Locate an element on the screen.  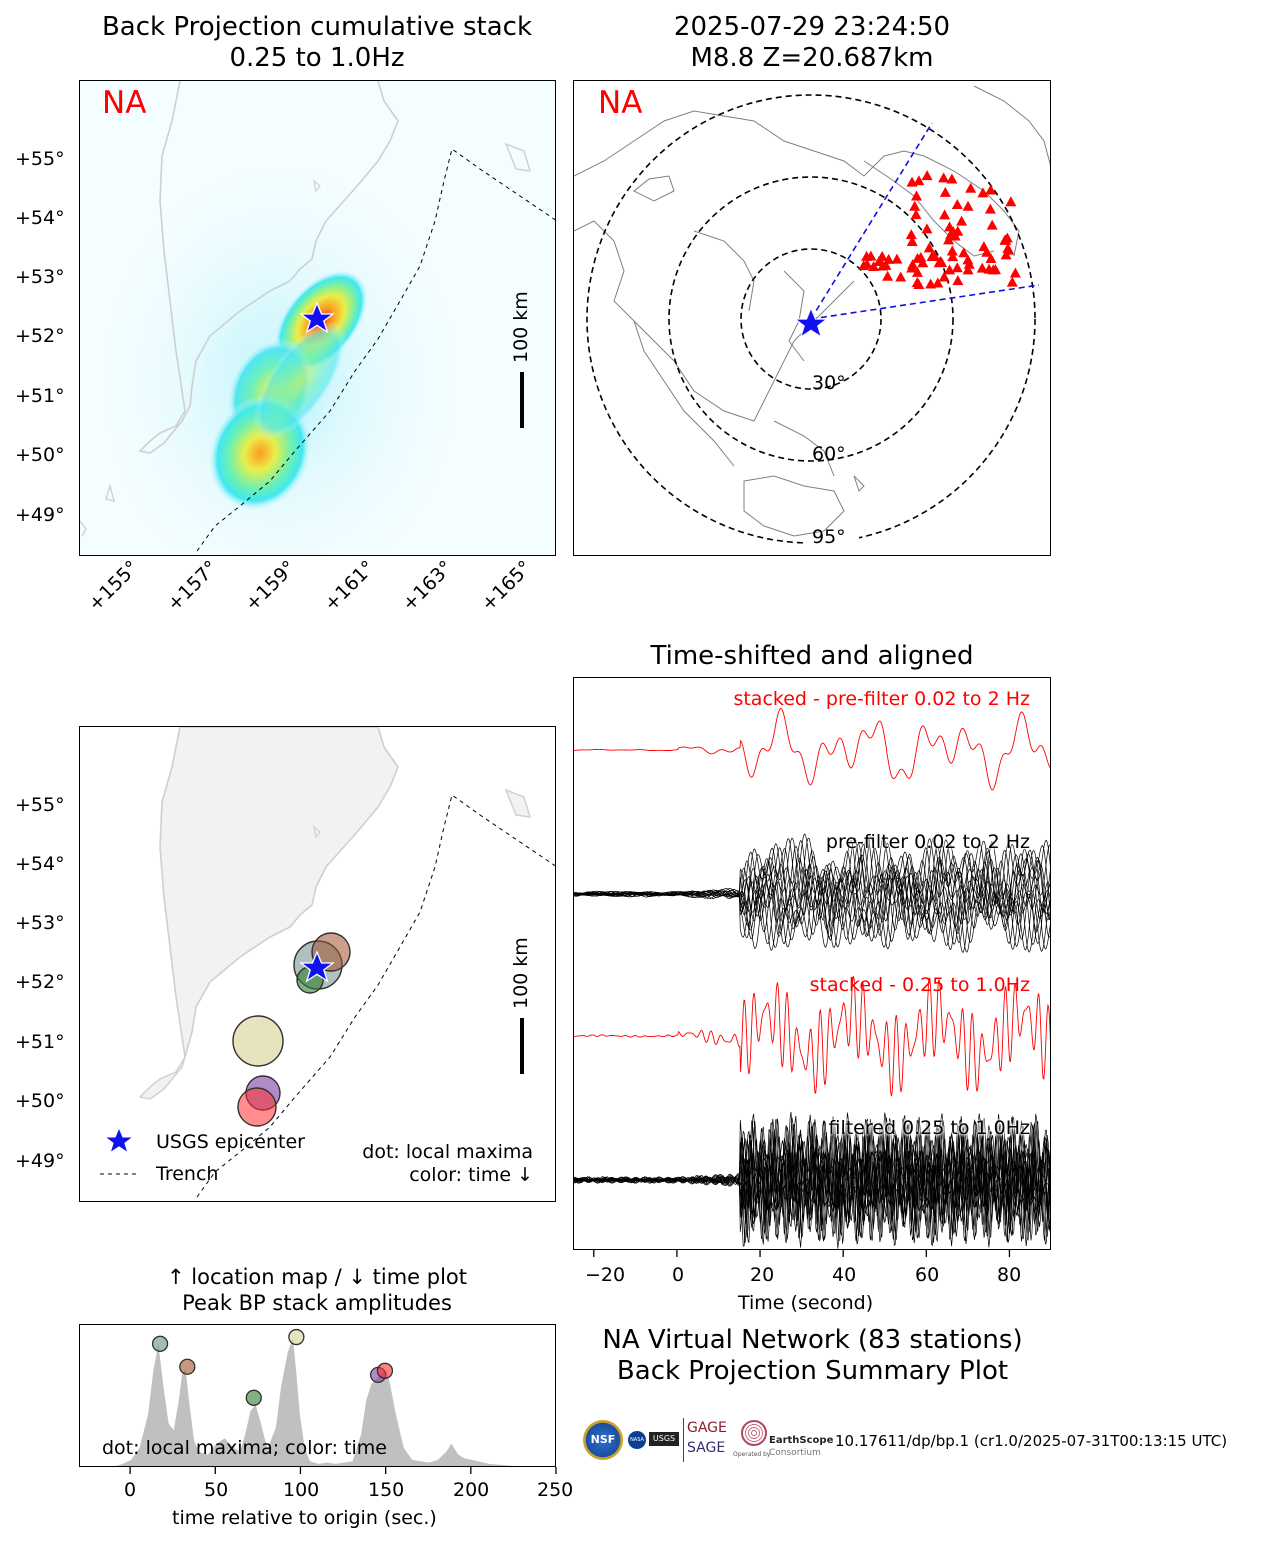
amplitude-title-line1: ↑ location map / ↓ time plot is located at coordinates (317, 1277).